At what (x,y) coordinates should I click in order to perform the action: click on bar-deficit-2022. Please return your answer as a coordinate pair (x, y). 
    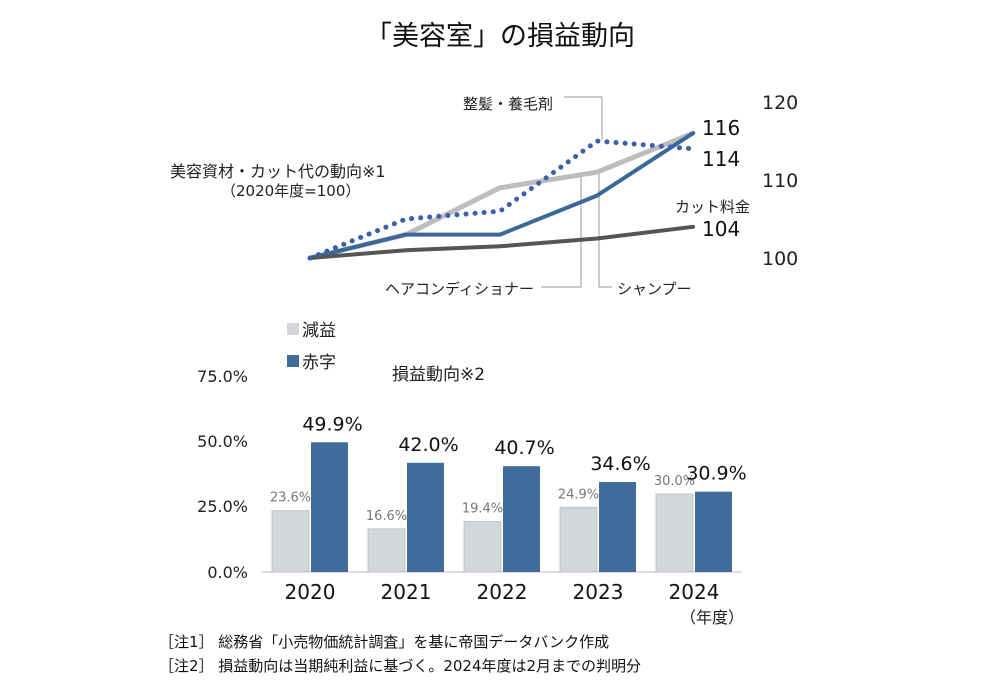
    Looking at the image, I should click on (521, 519).